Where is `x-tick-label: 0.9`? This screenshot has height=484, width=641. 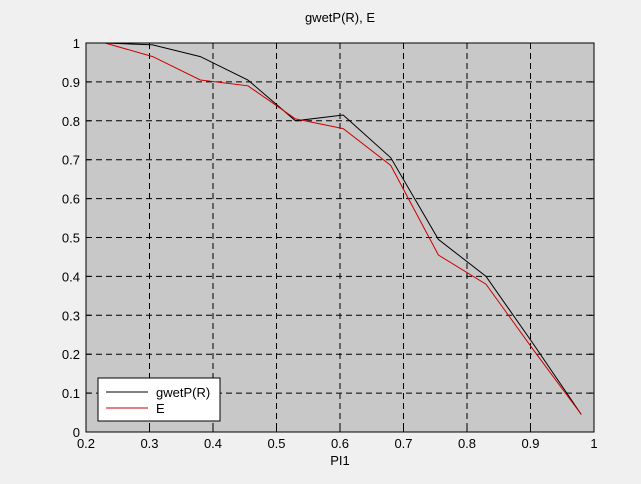
x-tick-label: 0.9 is located at coordinates (530, 443).